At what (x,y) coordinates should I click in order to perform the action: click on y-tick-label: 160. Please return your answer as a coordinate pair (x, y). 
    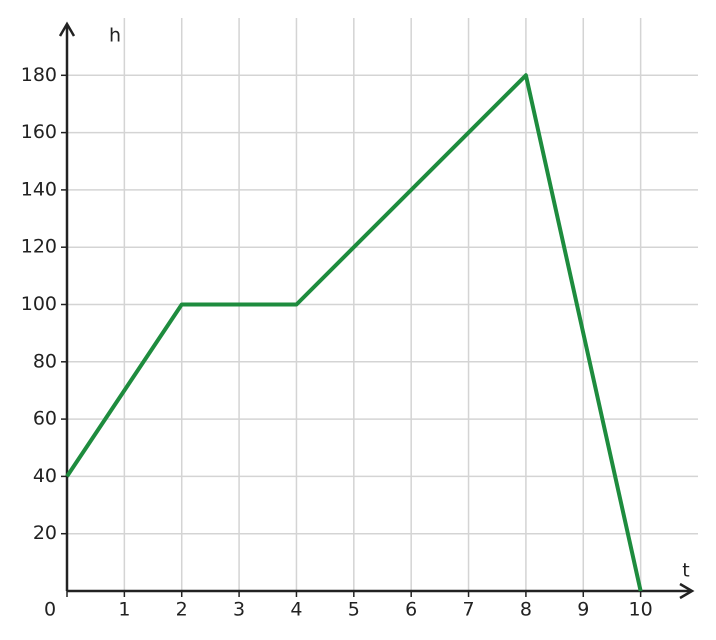
    Looking at the image, I should click on (39, 132).